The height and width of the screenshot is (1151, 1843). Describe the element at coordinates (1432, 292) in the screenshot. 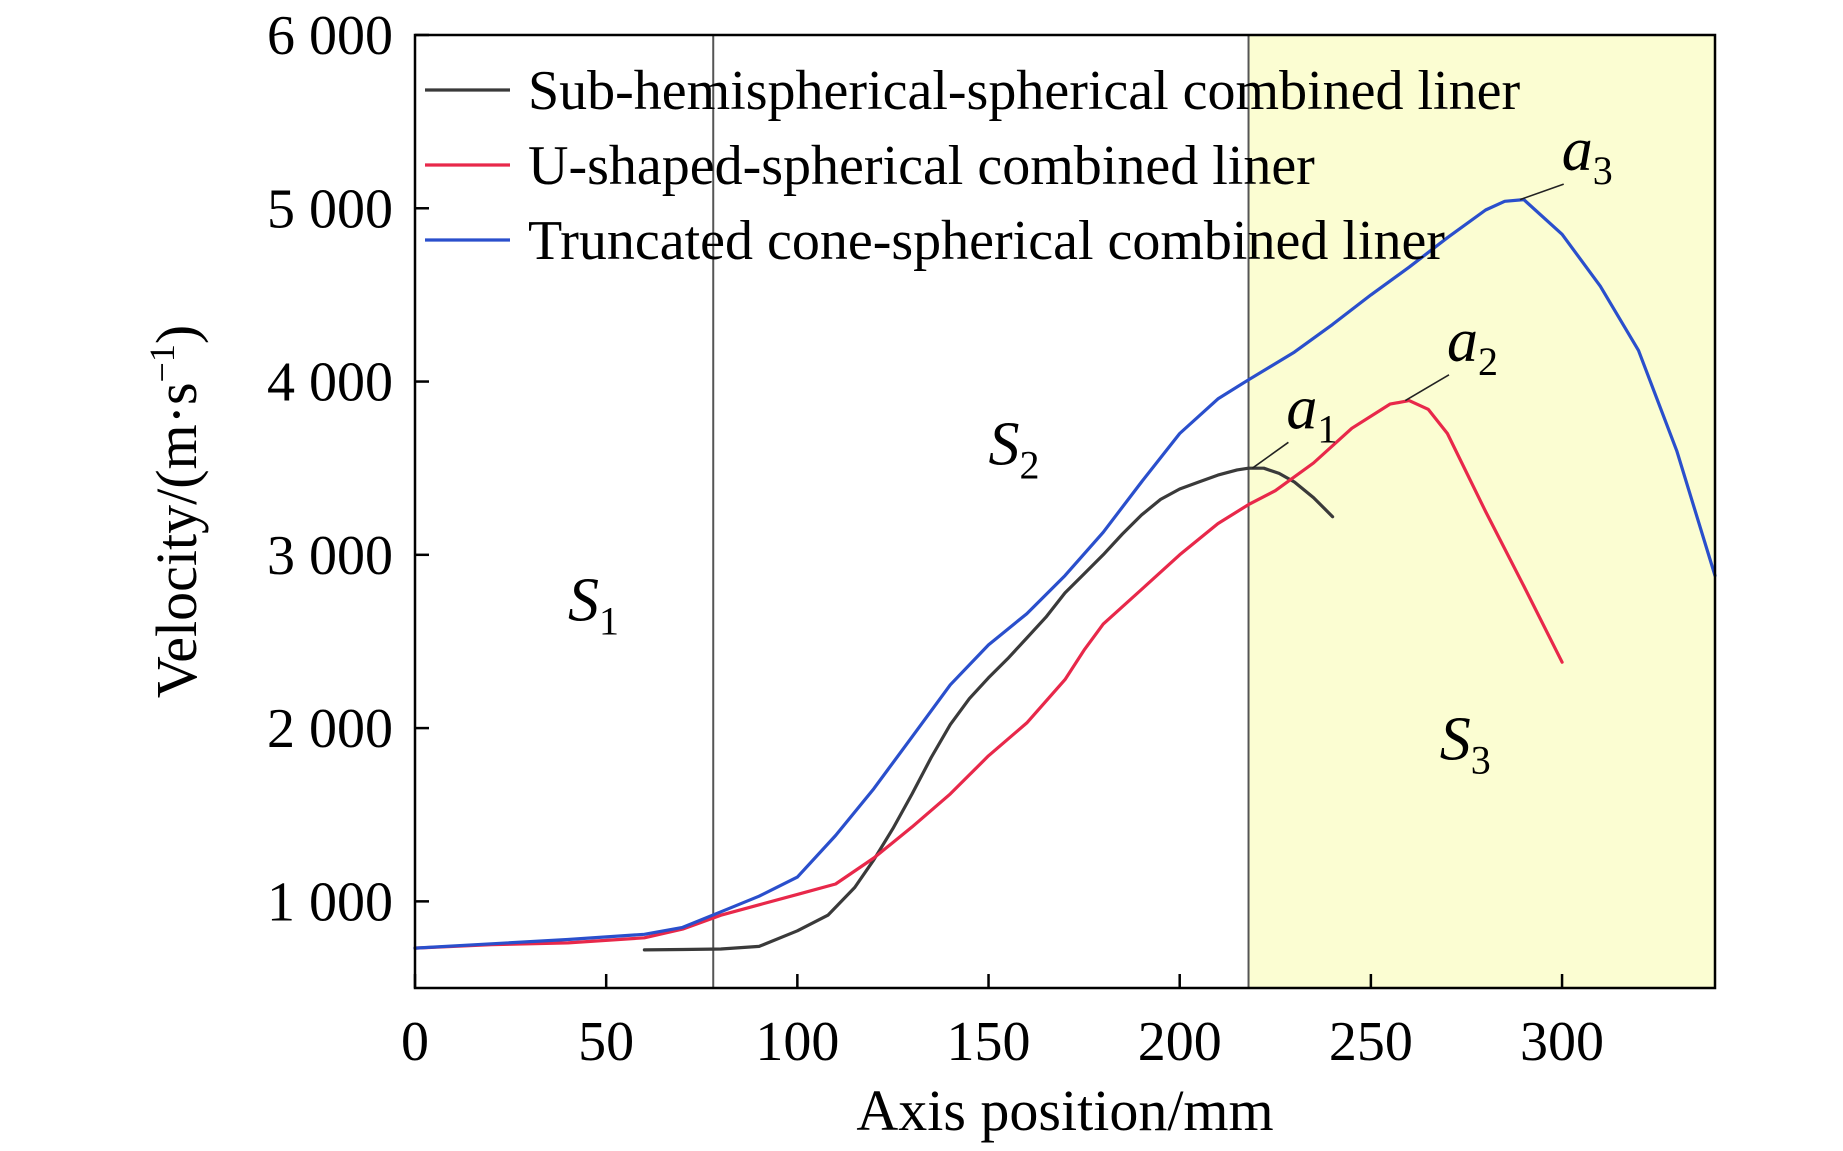

I see `annotation-layer: a1 a2 a3` at that location.